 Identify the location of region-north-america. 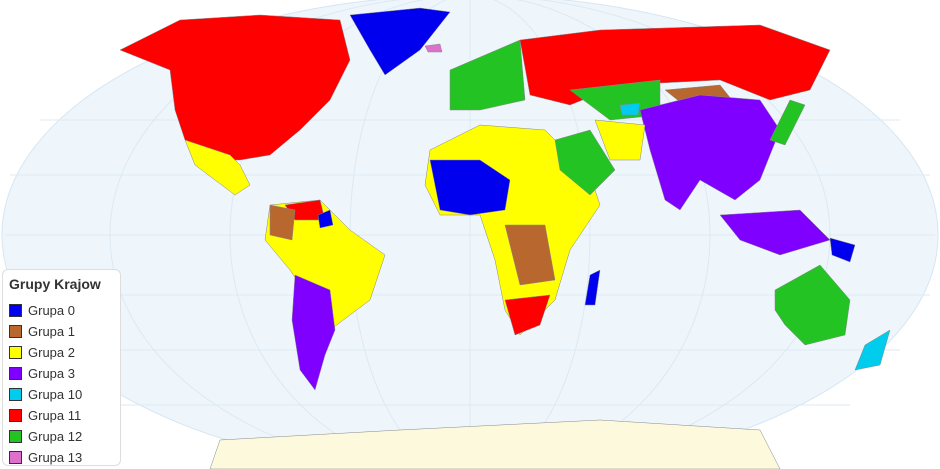
(235, 87).